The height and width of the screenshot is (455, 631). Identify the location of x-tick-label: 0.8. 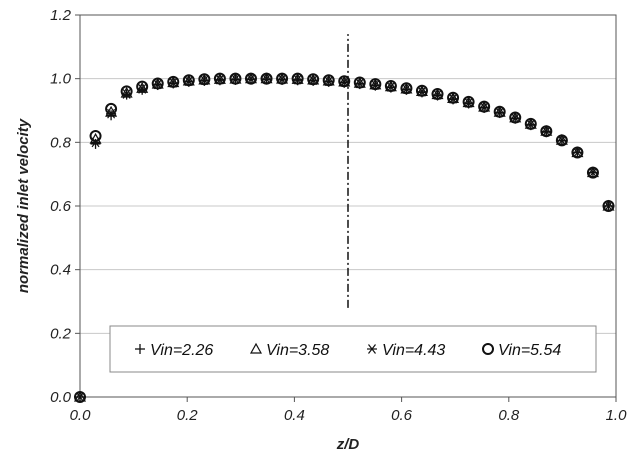
(509, 415).